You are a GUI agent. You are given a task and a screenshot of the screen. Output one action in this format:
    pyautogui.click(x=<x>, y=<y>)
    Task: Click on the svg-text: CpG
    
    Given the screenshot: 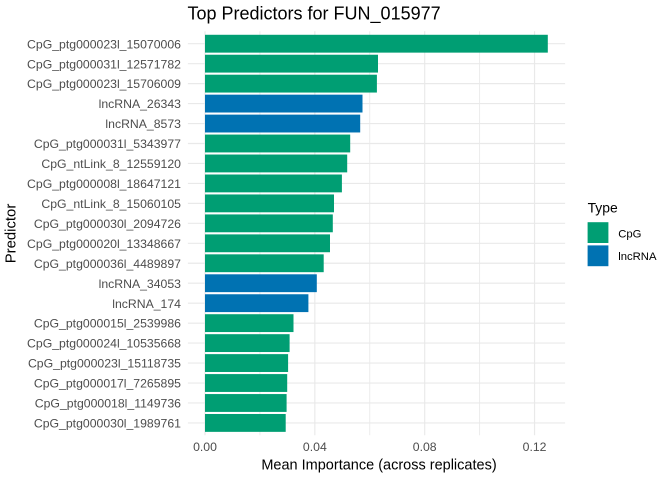 What is the action you would take?
    pyautogui.click(x=629, y=234)
    